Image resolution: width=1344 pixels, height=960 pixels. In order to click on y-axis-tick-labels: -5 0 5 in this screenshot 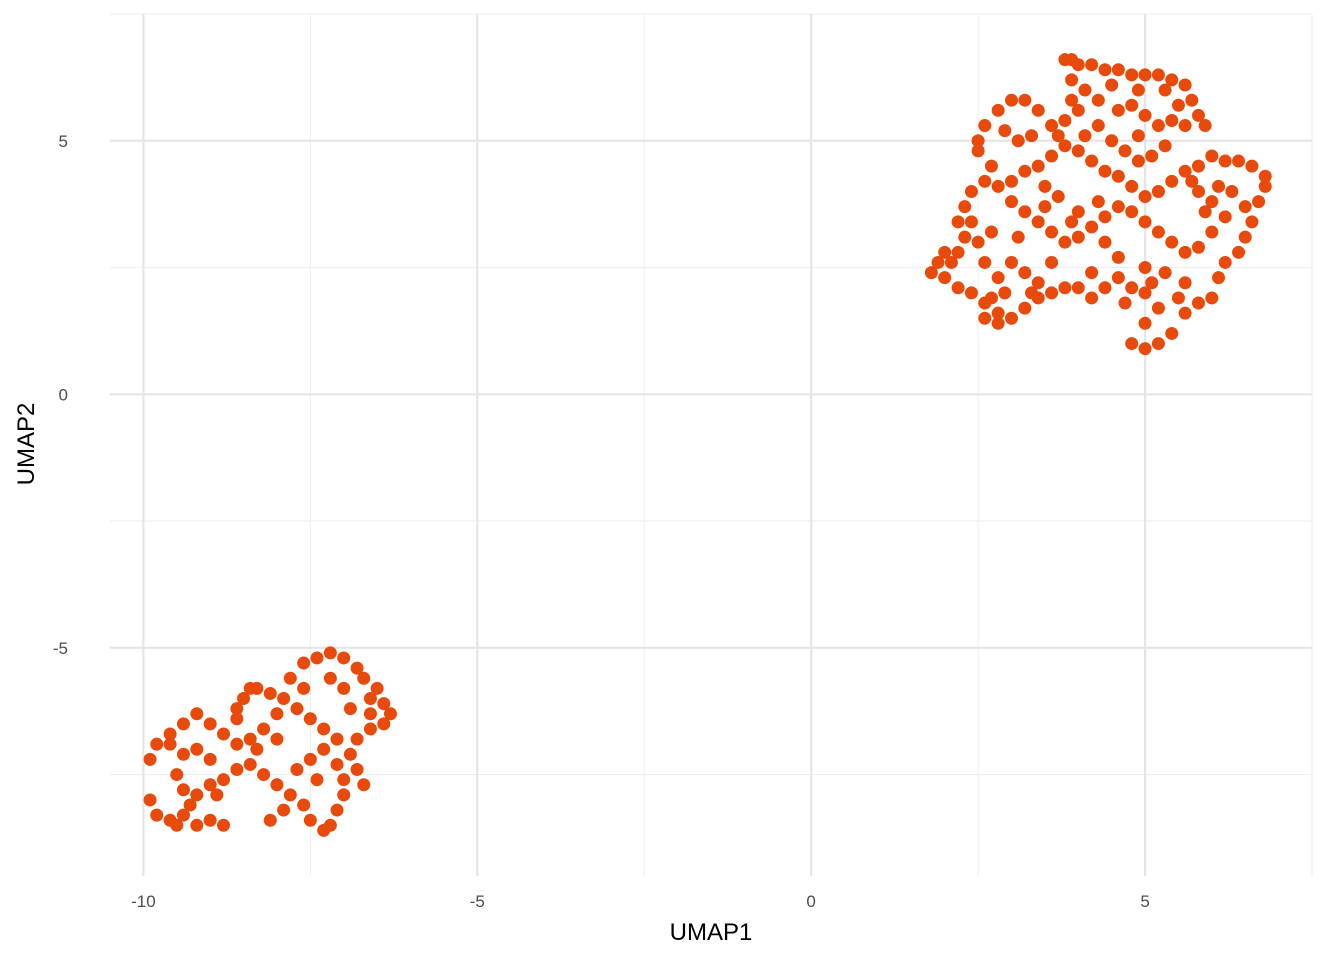, I will do `click(60, 395)`.